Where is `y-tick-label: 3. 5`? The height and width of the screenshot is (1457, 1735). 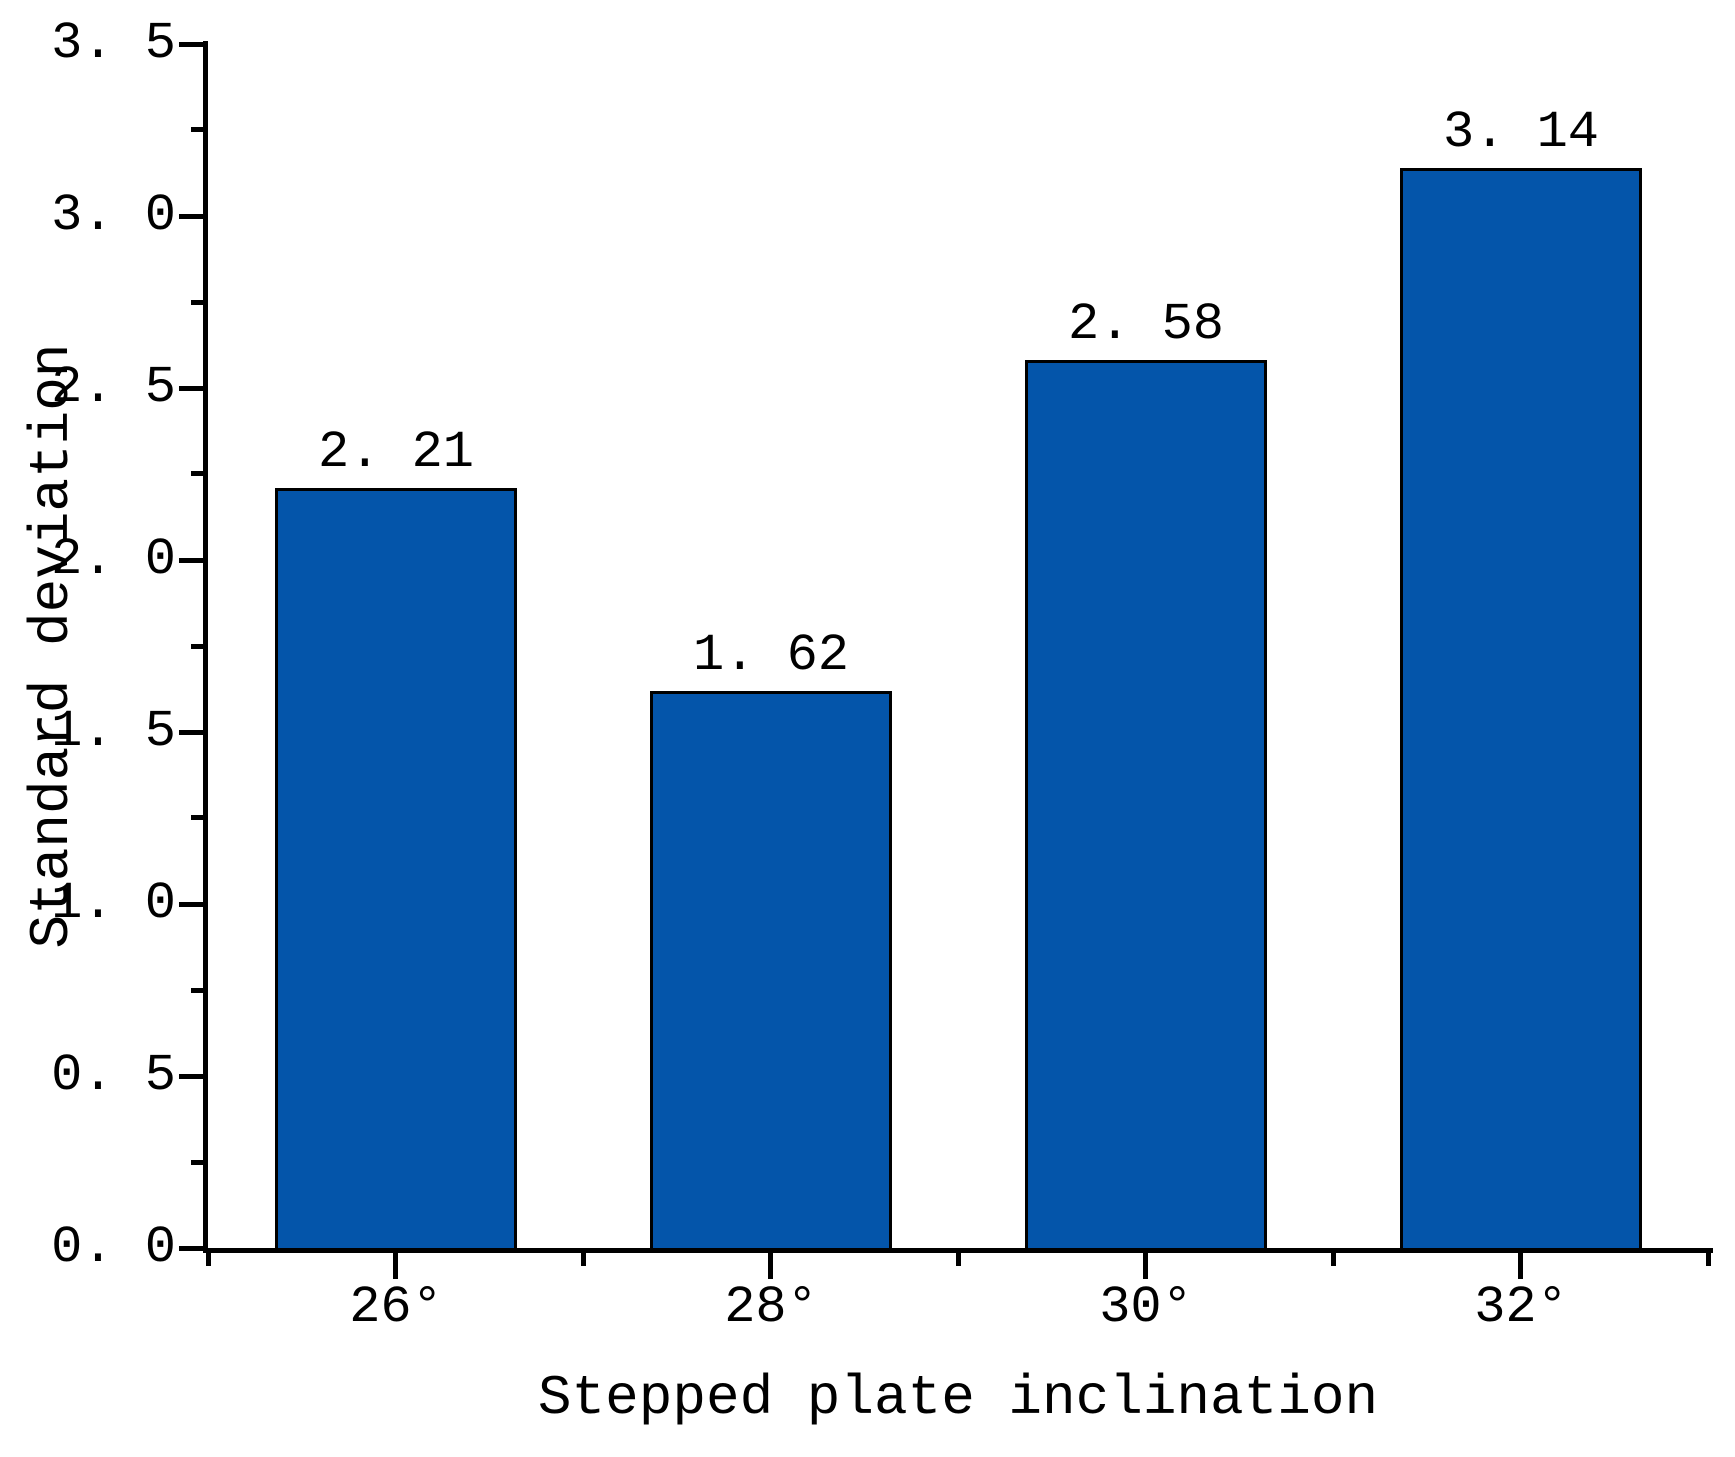
y-tick-label: 3. 5 is located at coordinates (113, 43).